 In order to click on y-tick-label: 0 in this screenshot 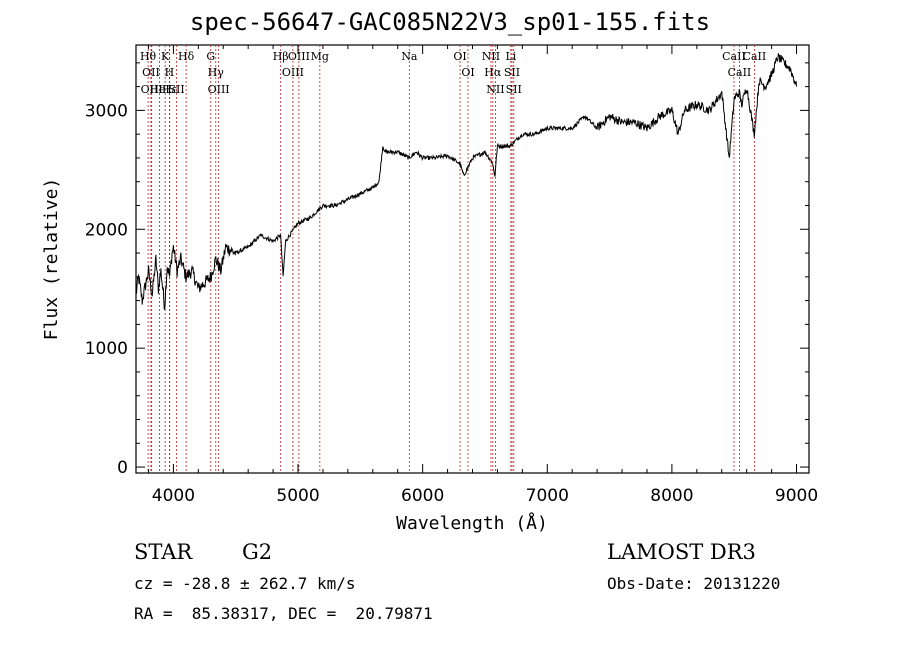, I will do `click(122, 468)`.